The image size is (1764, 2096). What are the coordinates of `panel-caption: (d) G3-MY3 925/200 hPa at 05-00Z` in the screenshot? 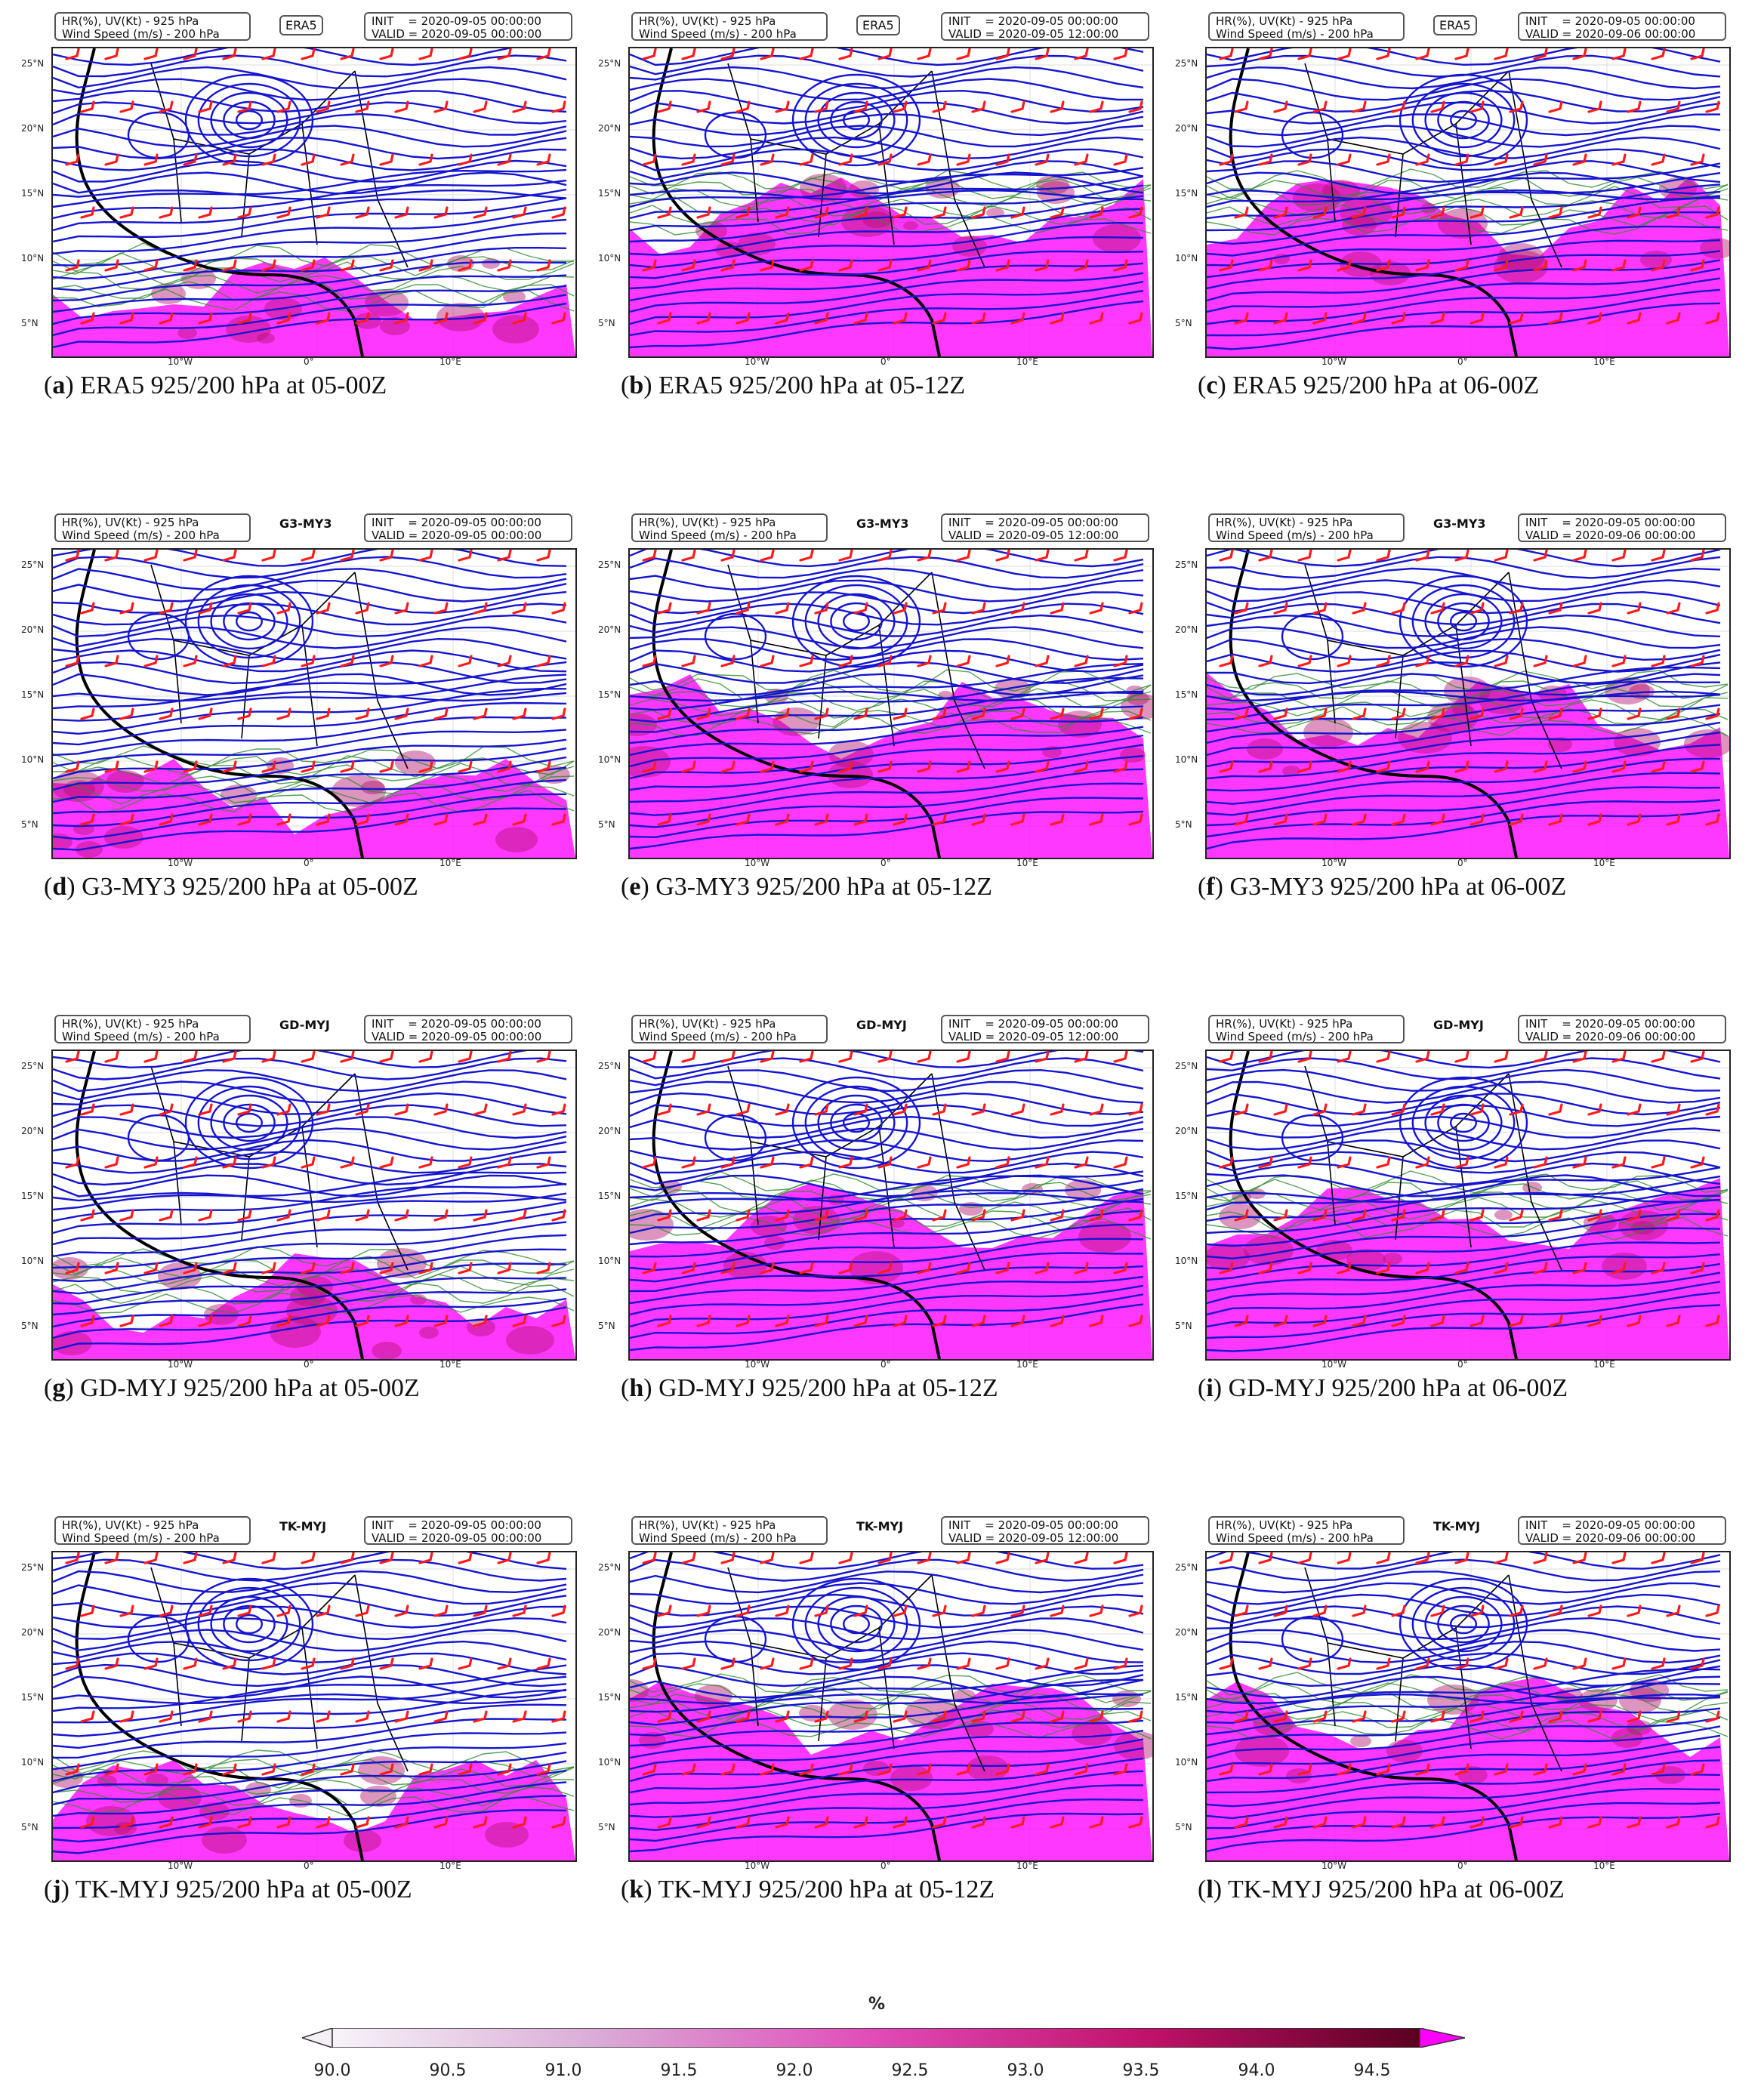 It's located at (231, 887).